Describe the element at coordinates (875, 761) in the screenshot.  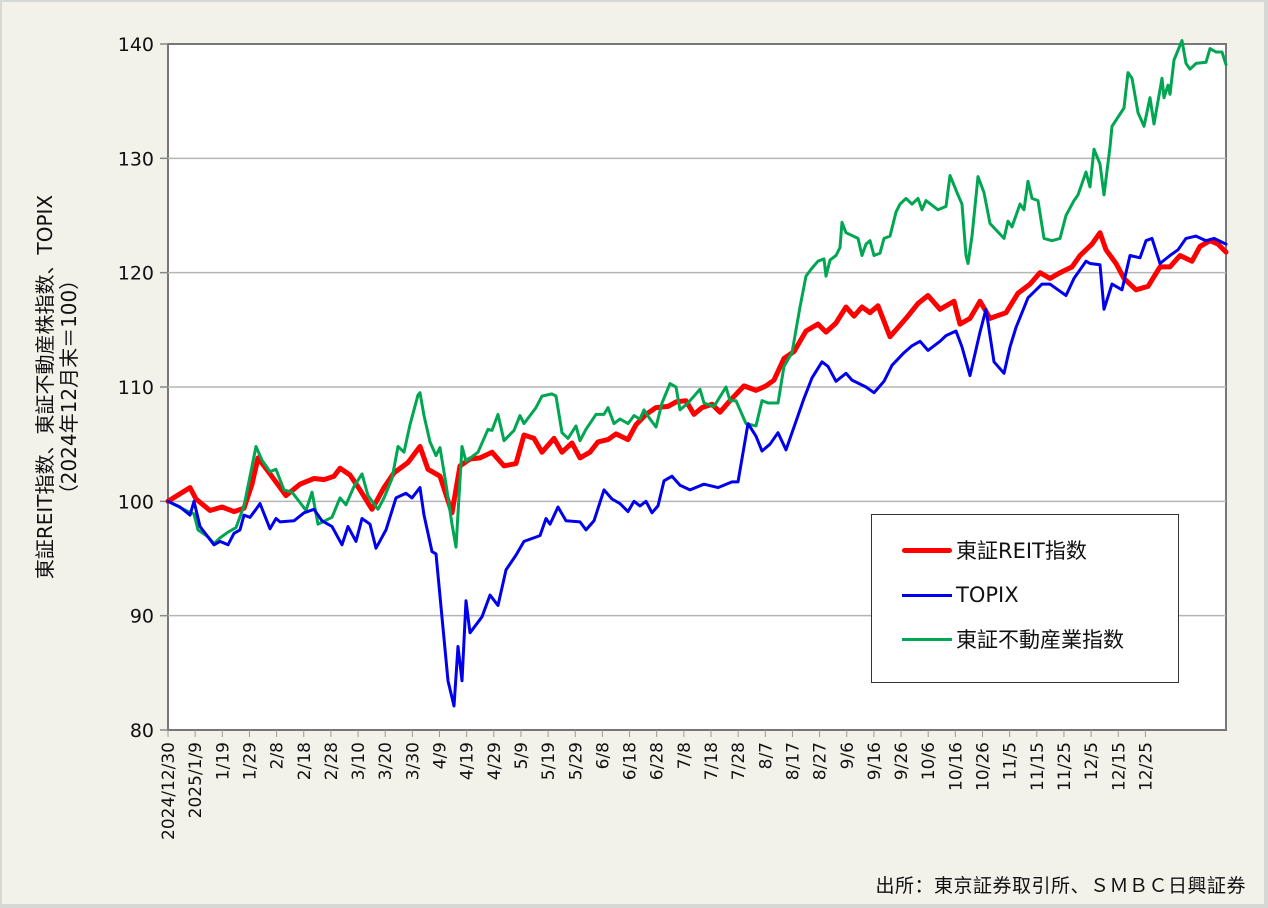
I see `x-tick-label: 9/16` at that location.